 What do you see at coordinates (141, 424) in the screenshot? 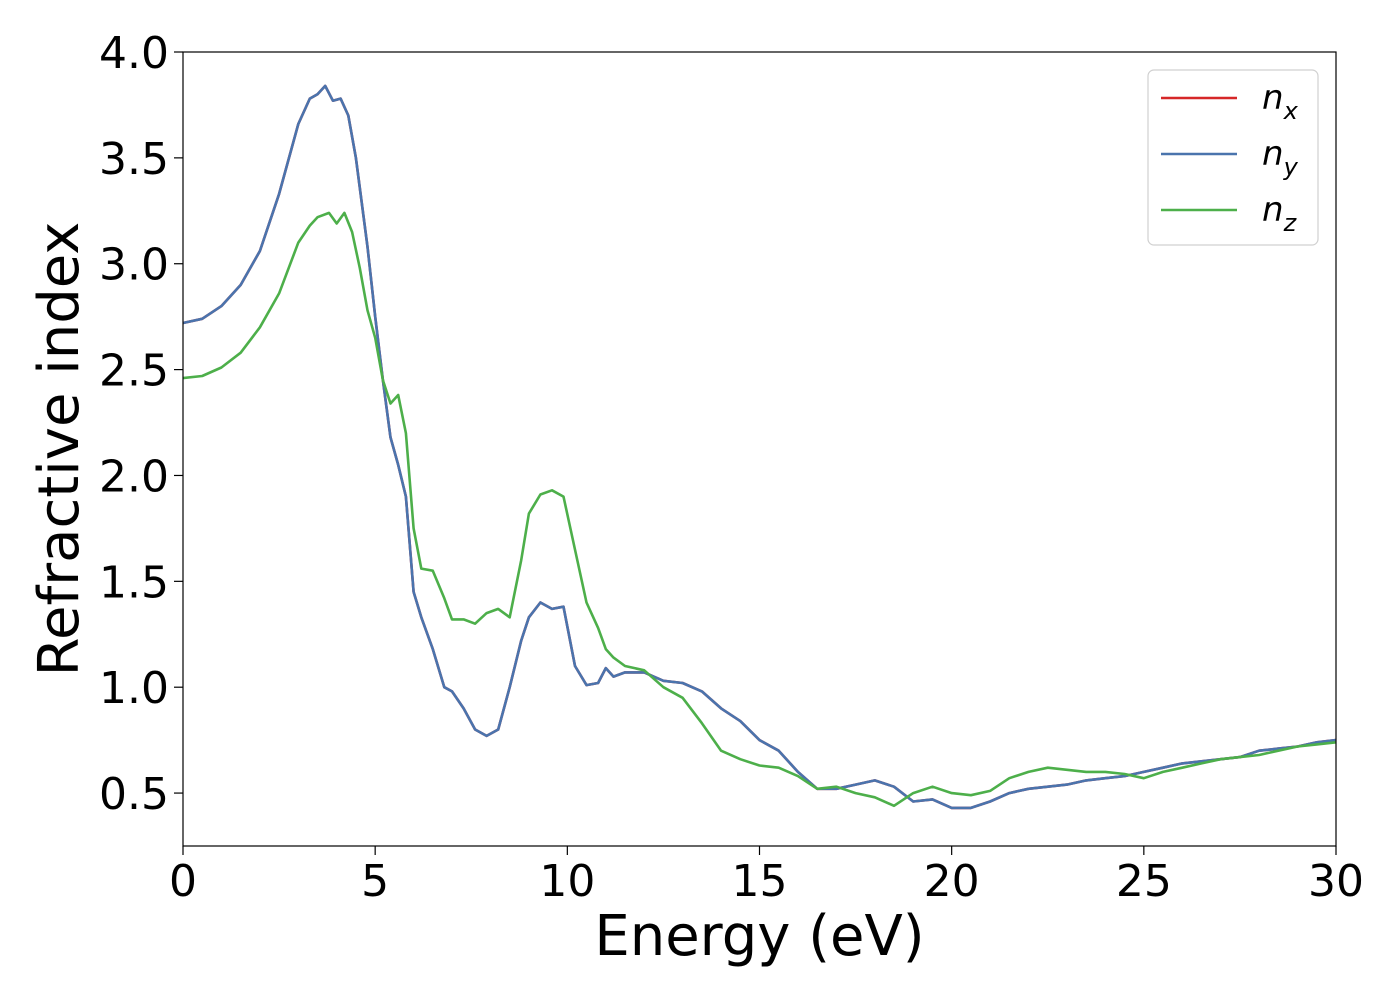
I see `y-axis-ticks: 0.5 1.0 1.5 2.0 2.5 3.0 3.5 4.0` at bounding box center [141, 424].